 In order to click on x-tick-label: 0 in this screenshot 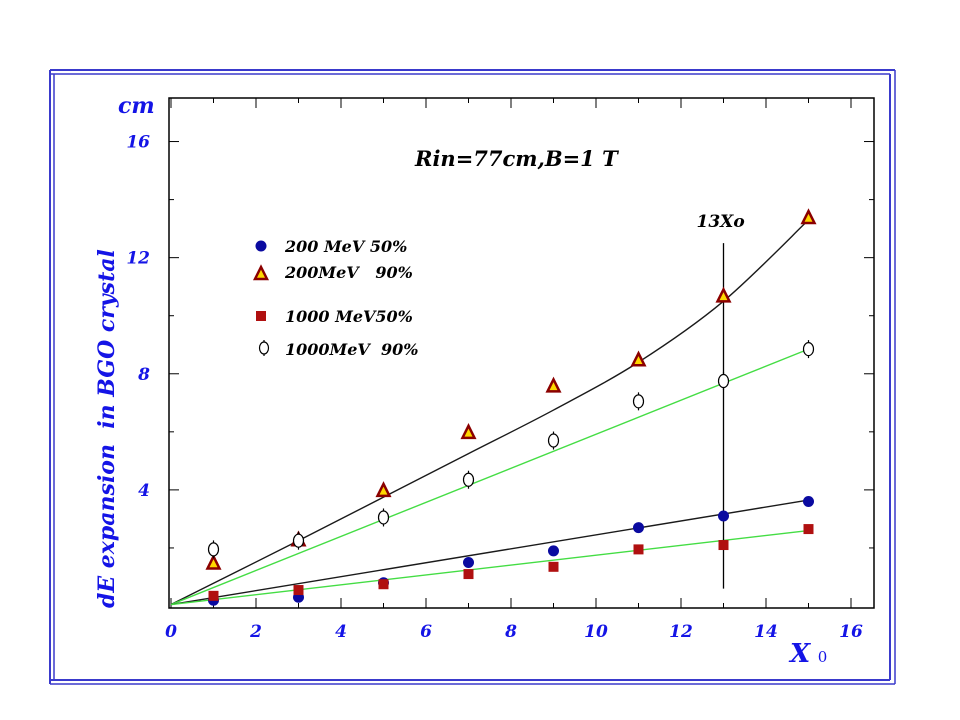, I will do `click(171, 632)`.